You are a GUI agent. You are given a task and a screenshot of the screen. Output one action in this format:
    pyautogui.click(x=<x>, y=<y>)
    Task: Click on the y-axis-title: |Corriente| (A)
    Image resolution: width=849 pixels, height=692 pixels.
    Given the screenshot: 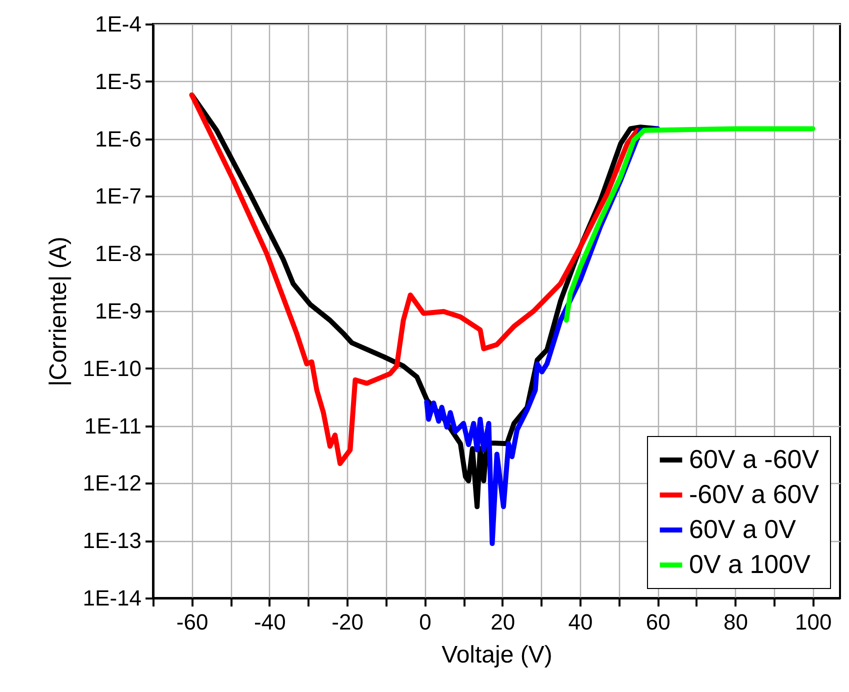 What is the action you would take?
    pyautogui.click(x=58, y=311)
    